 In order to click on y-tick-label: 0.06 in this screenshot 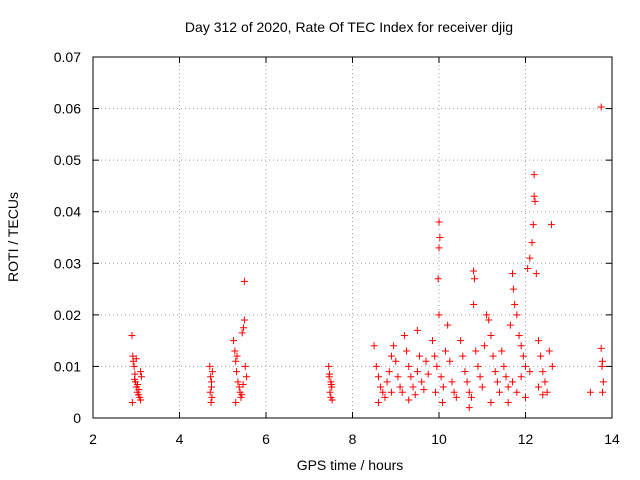, I will do `click(67, 109)`.